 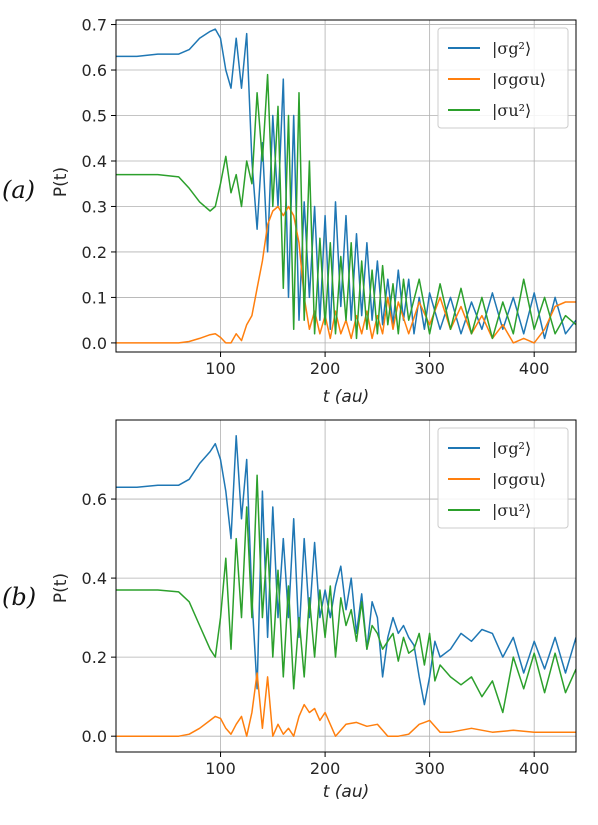 I want to click on panel-a-xtick-label: 200, so click(x=325, y=368).